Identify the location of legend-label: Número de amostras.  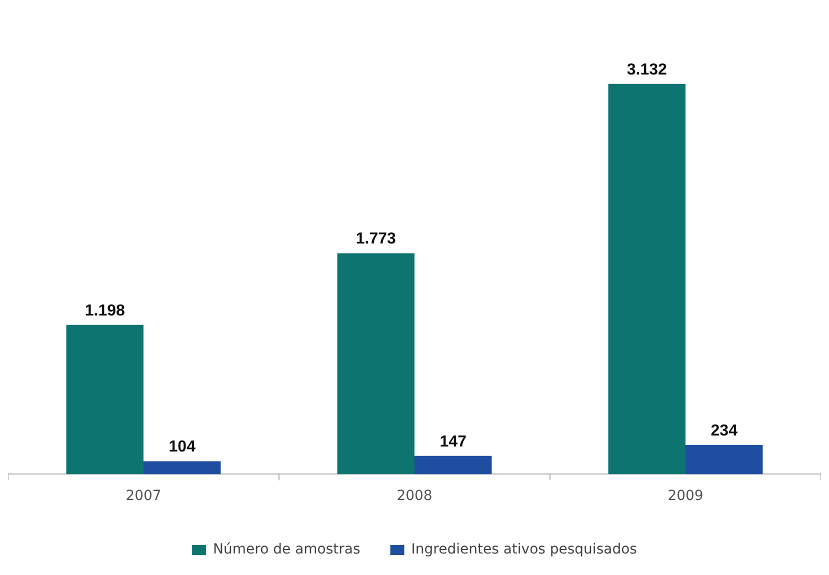
(286, 550).